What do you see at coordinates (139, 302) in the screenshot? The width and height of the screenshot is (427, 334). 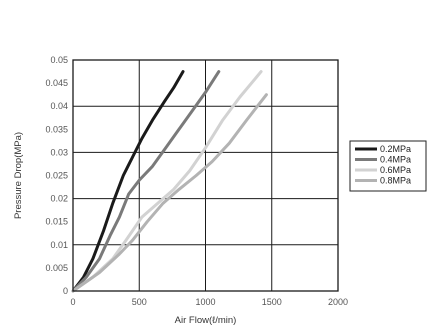 I see `x-tick-label: 500` at bounding box center [139, 302].